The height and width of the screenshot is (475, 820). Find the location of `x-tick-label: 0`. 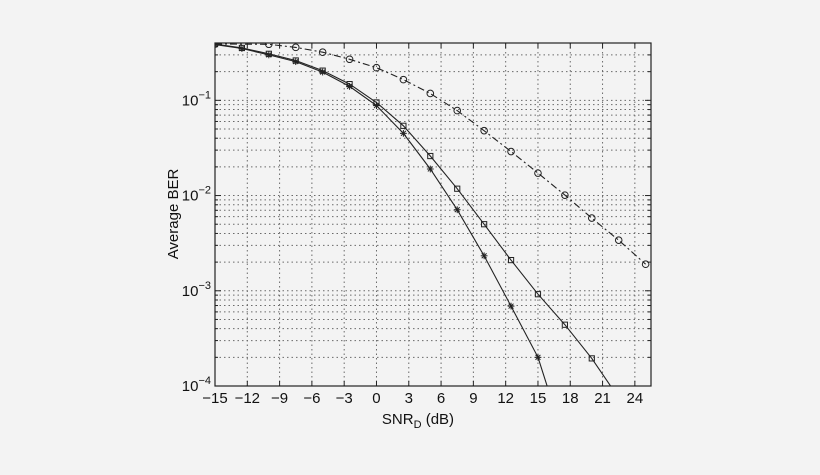

x-tick-label: 0 is located at coordinates (376, 398).